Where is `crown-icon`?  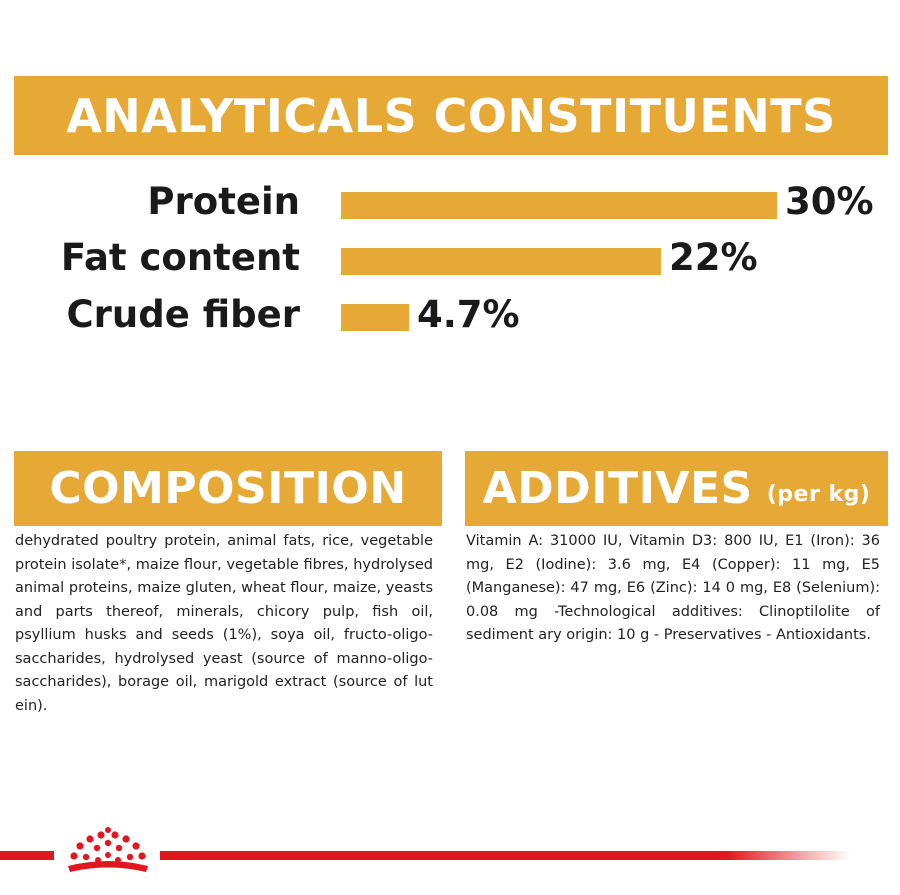 crown-icon is located at coordinates (108, 849).